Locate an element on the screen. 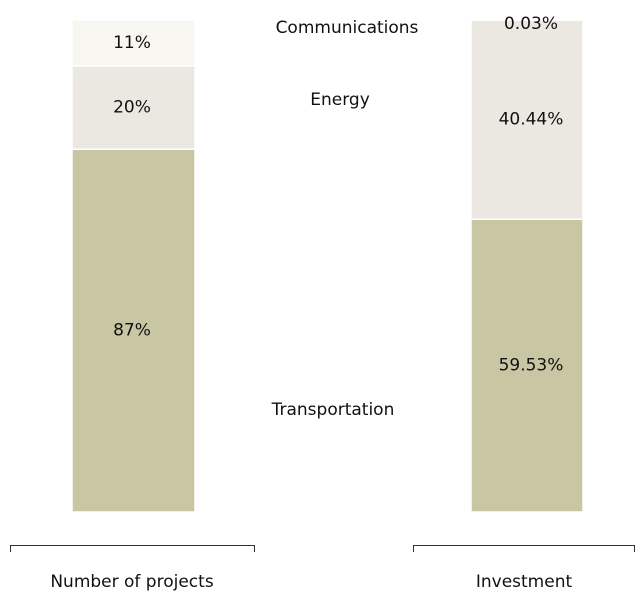  x-tick-label: Number of projects is located at coordinates (131, 582).